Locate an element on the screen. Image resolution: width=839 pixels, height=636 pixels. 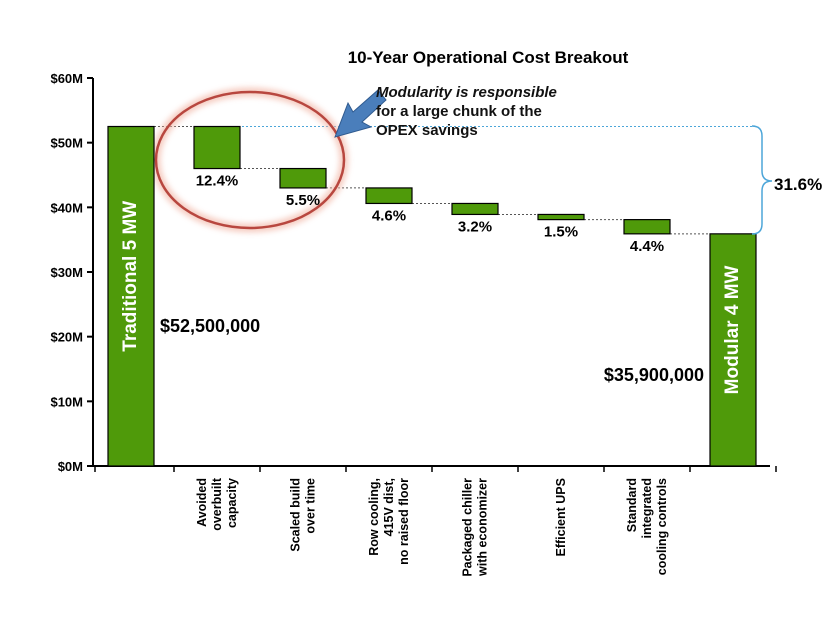
delta-value-label: 5.5% is located at coordinates (303, 200).